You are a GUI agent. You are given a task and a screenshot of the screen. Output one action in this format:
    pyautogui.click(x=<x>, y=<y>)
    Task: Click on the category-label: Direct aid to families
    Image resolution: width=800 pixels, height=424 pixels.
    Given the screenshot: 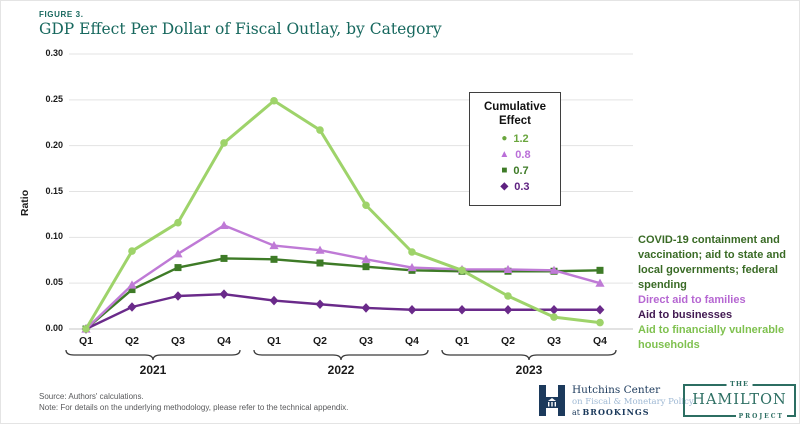 What is the action you would take?
    pyautogui.click(x=692, y=300)
    